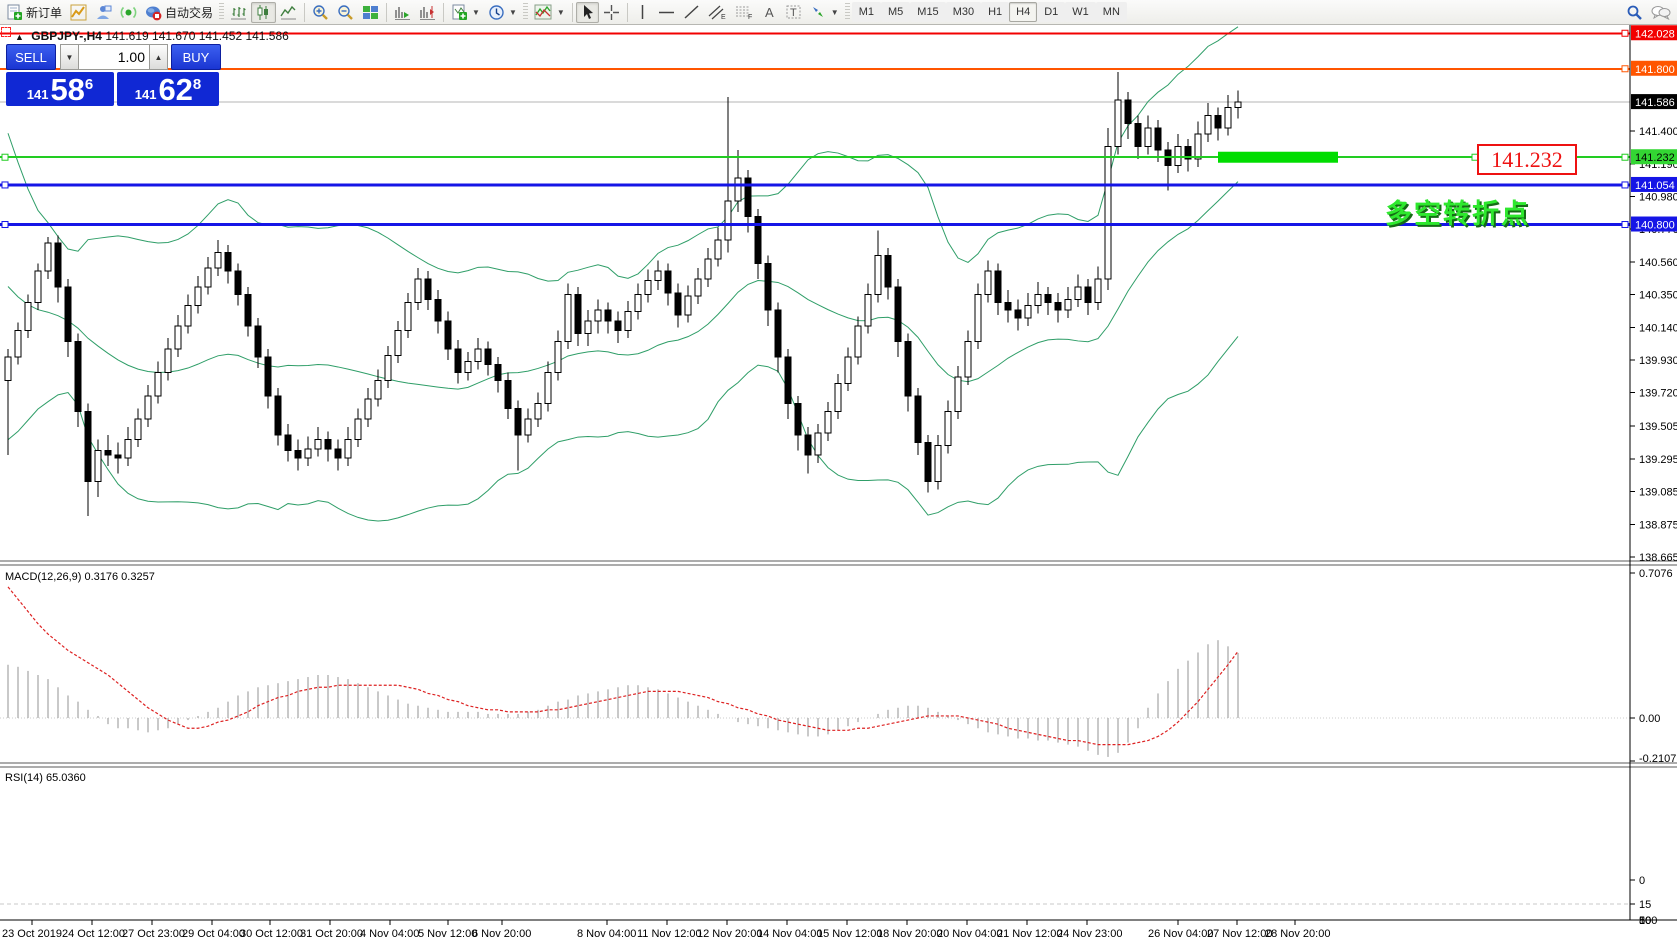 The image size is (1677, 948). I want to click on tile-windows-button, so click(370, 12).